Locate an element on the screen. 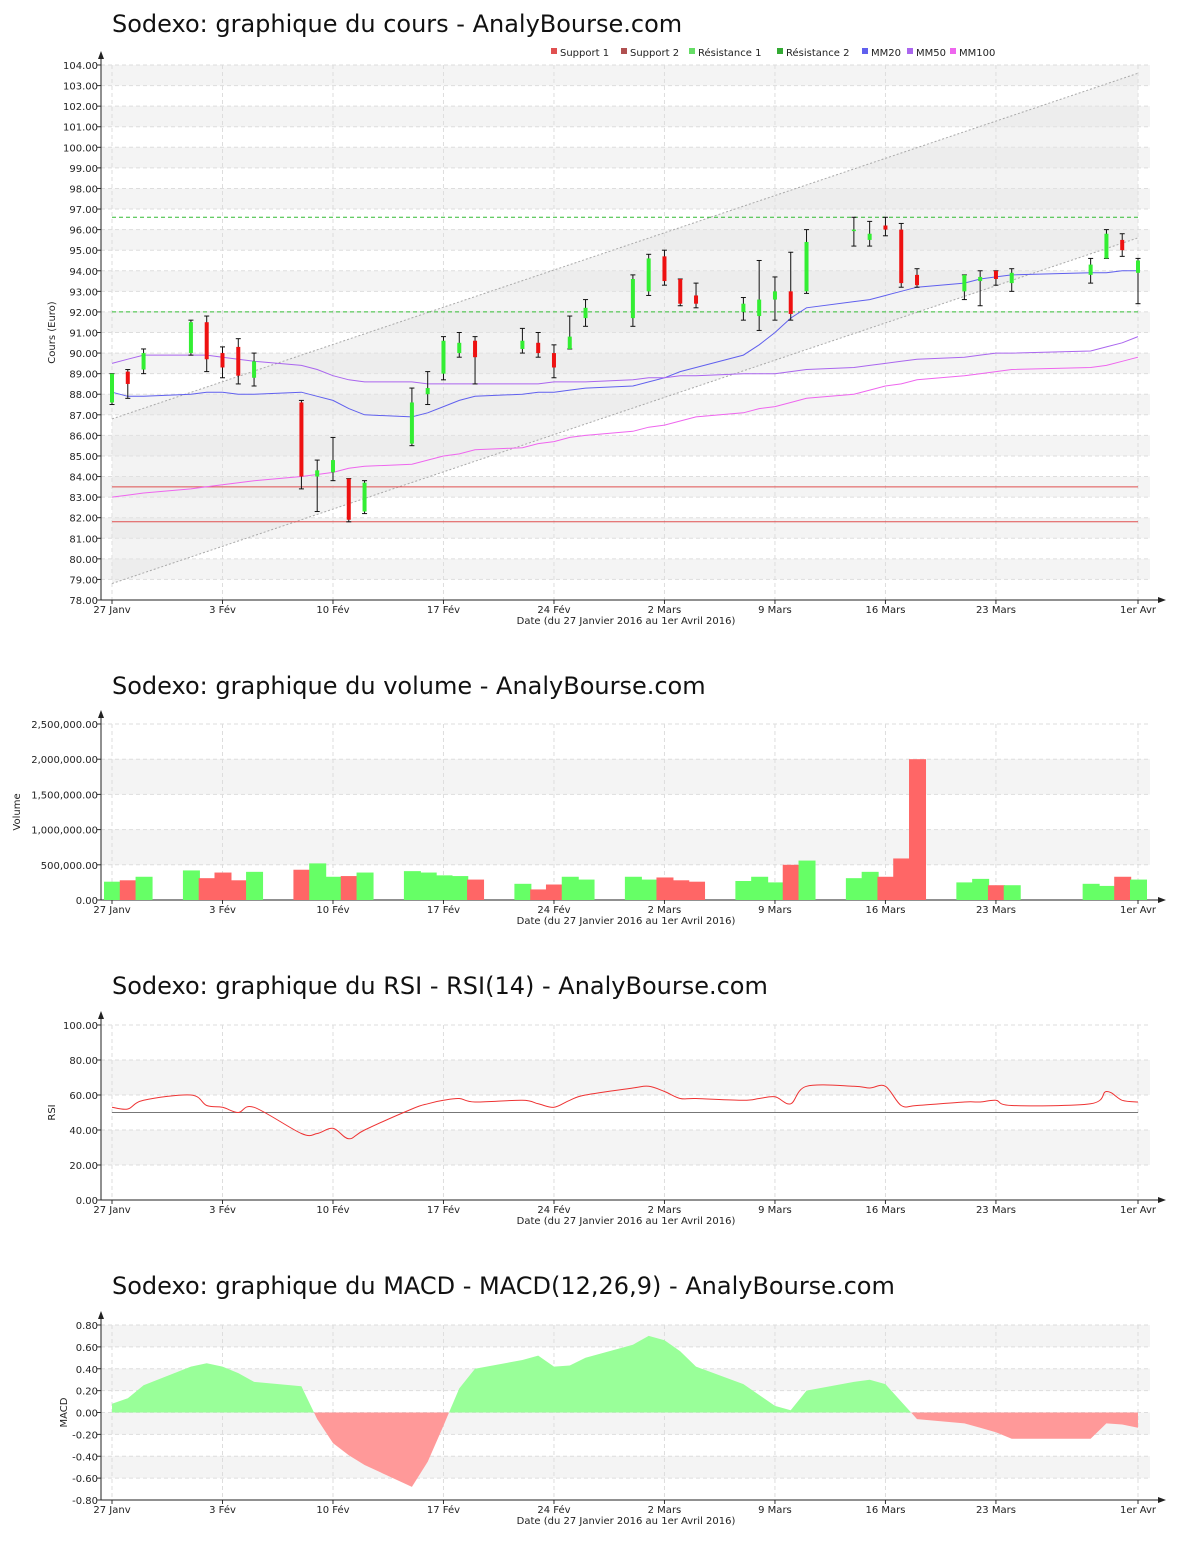 This screenshot has height=1550, width=1200. y-tick-label: 60.00 is located at coordinates (83, 1096).